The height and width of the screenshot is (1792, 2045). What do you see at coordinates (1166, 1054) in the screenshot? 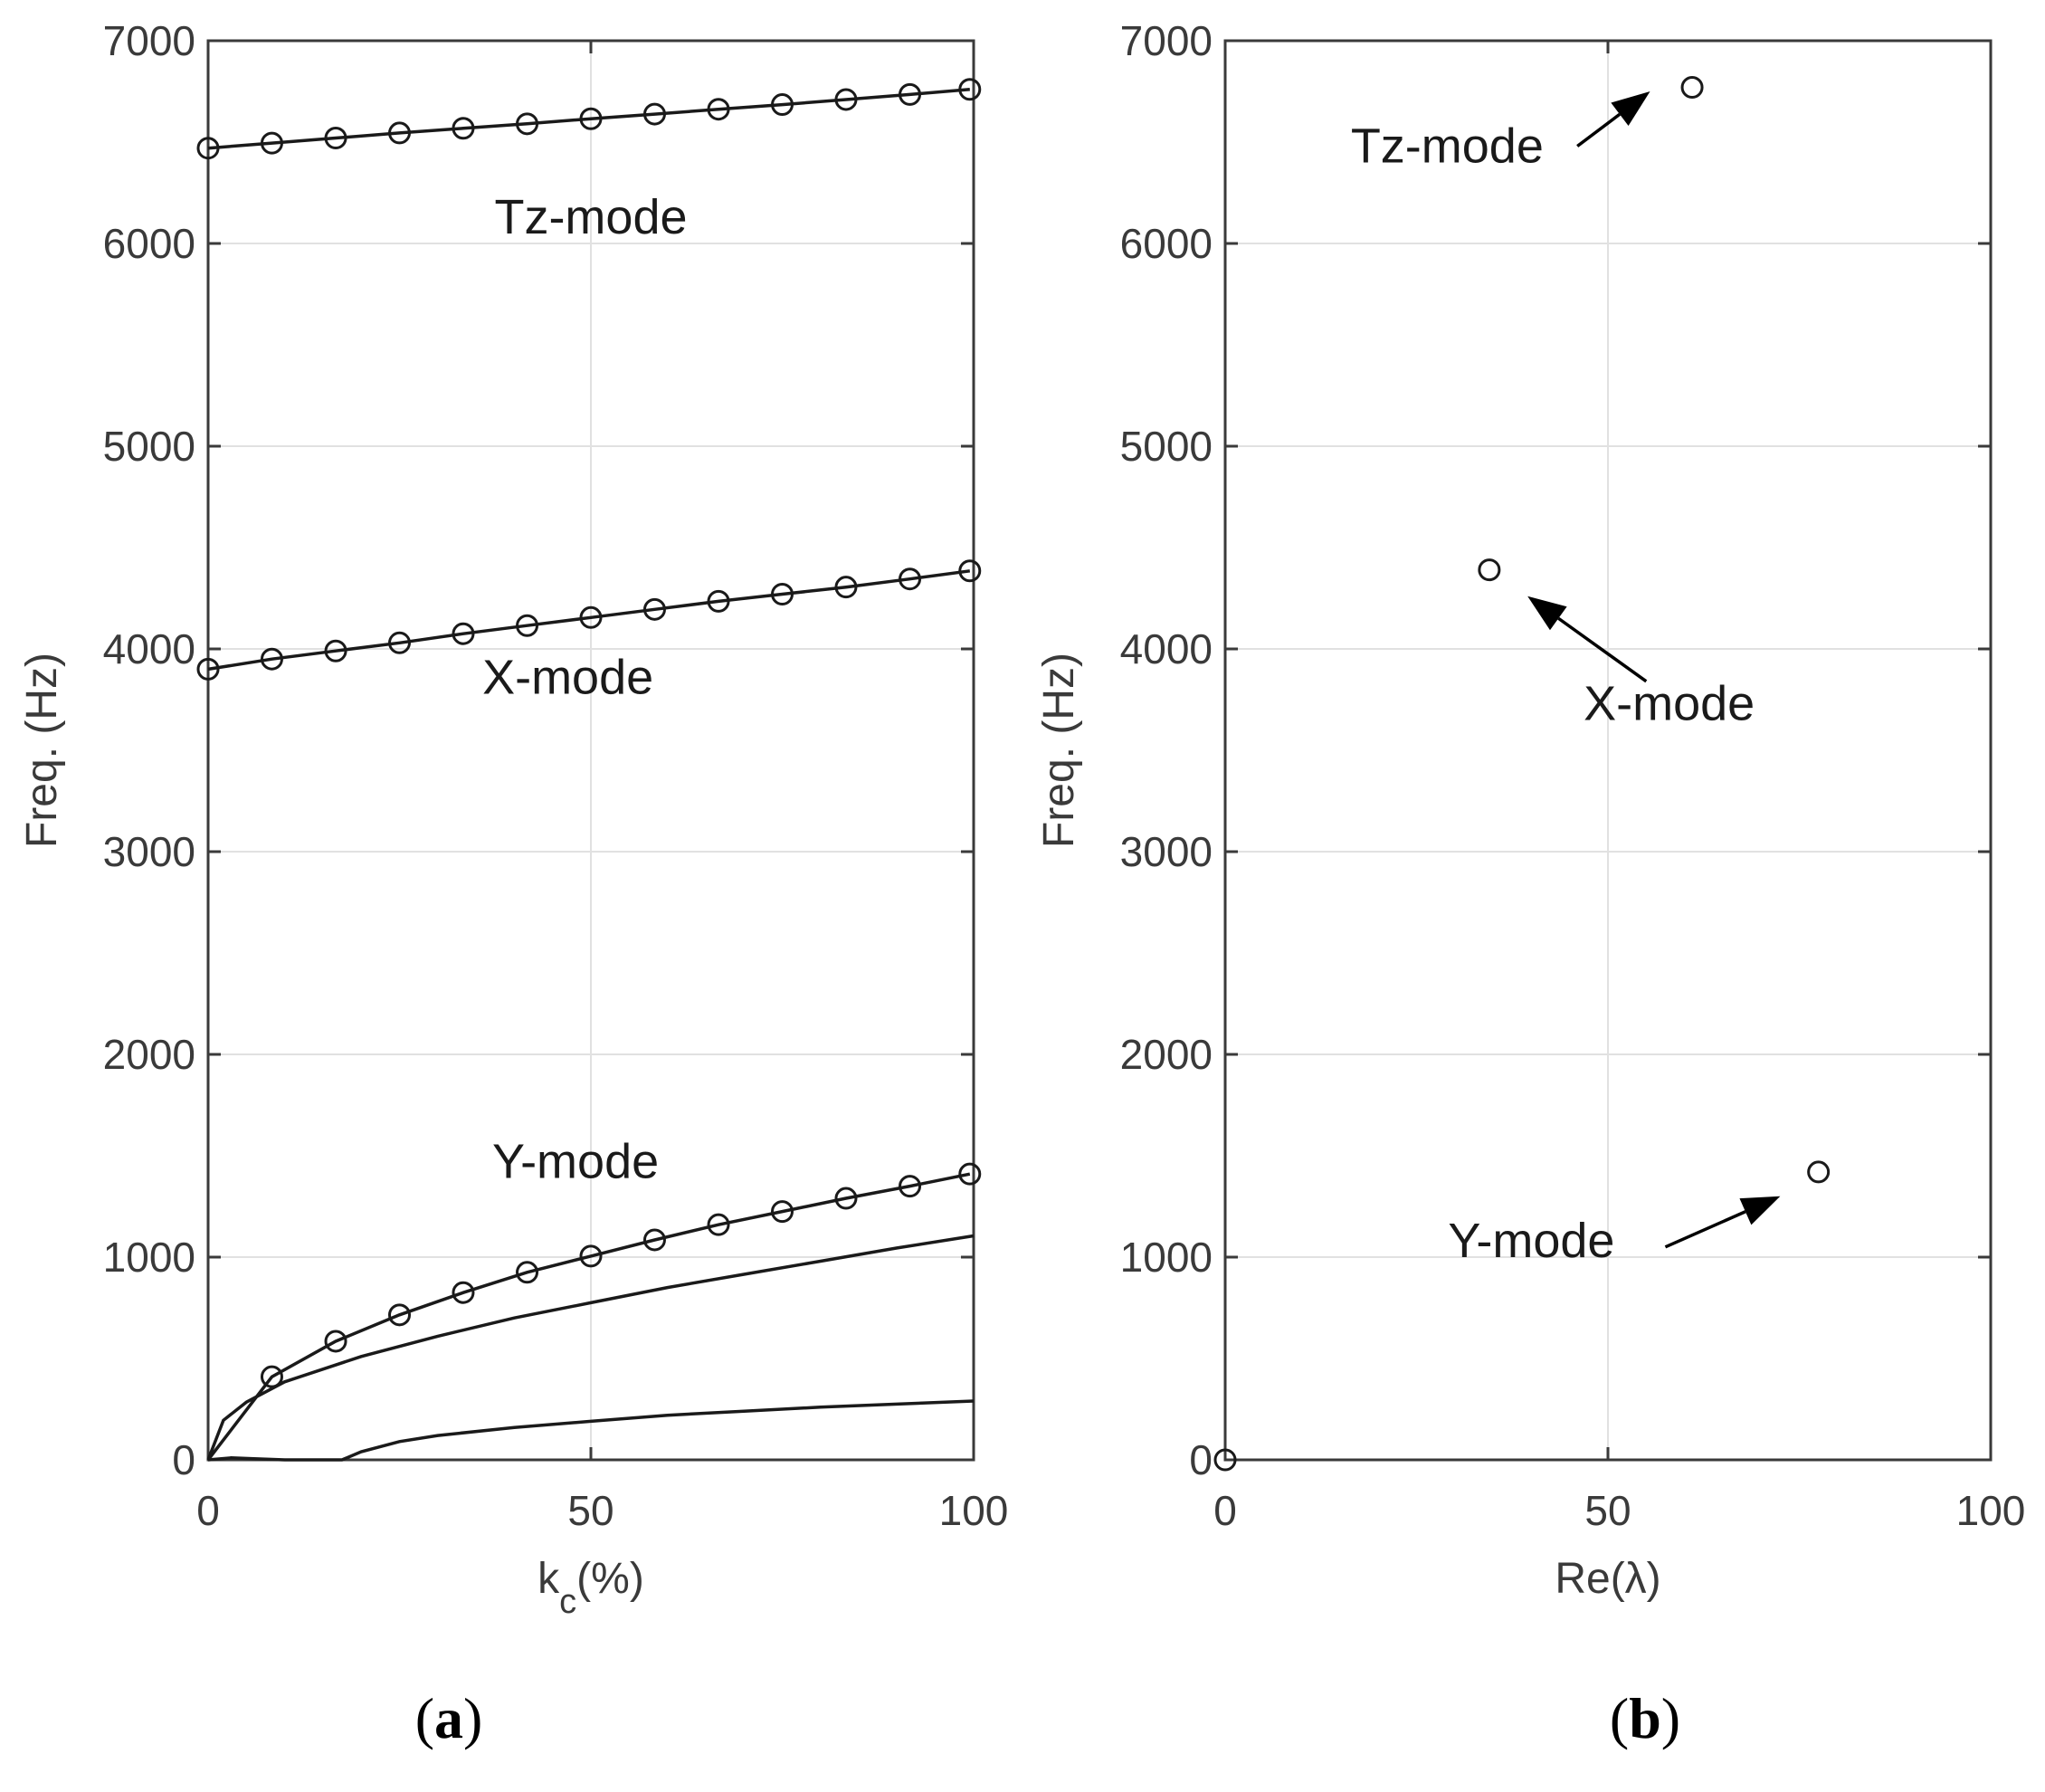
I see `chart-b-ytick-label-2000: 2000` at bounding box center [1166, 1054].